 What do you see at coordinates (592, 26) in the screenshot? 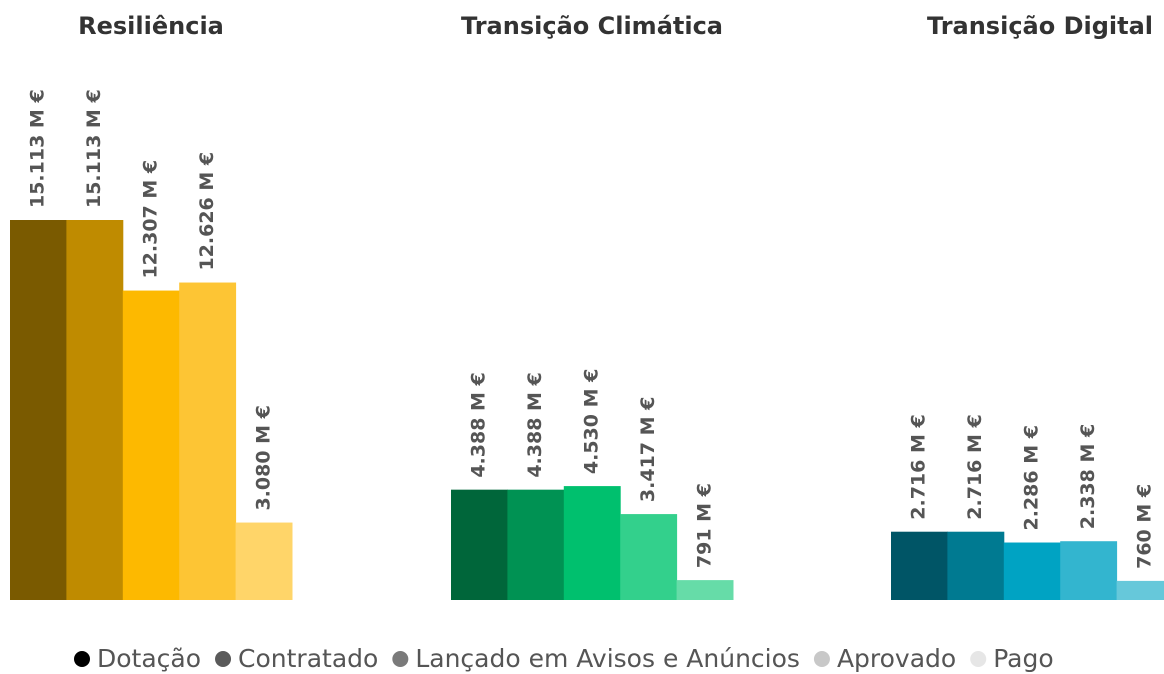
I see `group-title: Transição Climática` at bounding box center [592, 26].